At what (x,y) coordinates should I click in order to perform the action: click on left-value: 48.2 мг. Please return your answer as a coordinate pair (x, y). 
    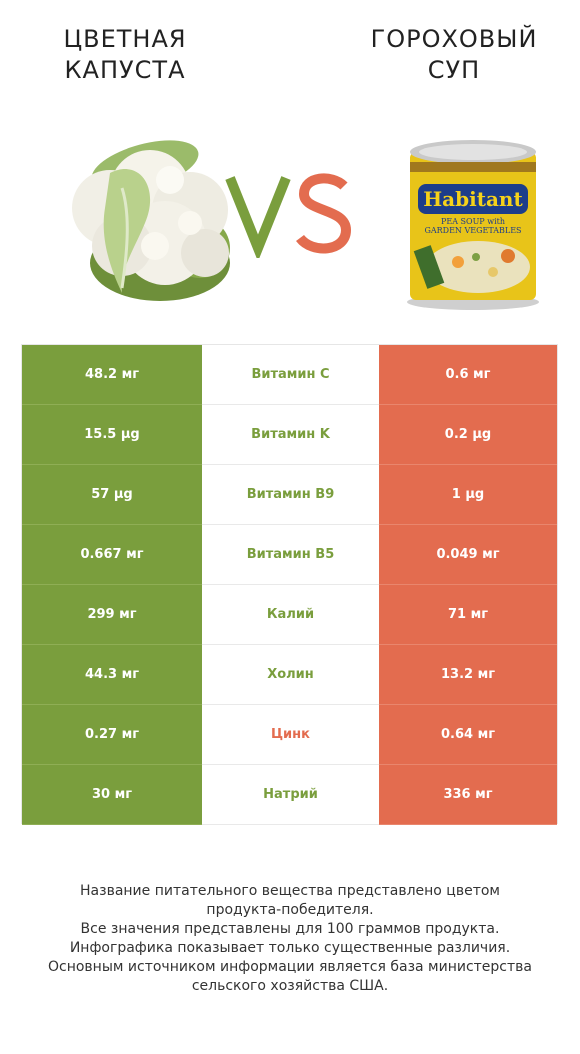
    Looking at the image, I should click on (112, 375).